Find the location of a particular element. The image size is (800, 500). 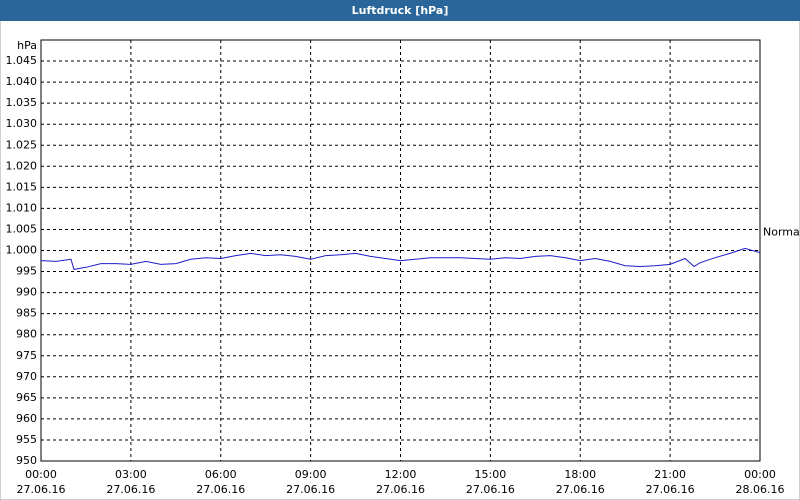

y-tick-label: 990 is located at coordinates (26, 292).